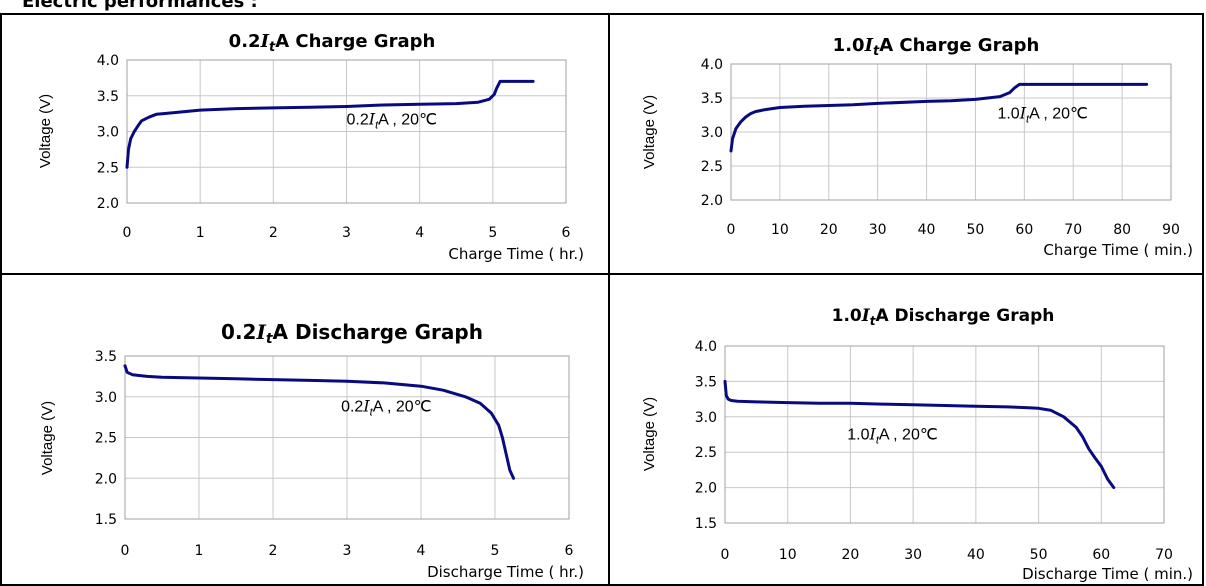  What do you see at coordinates (602, 274) in the screenshot?
I see `table-divider-horizontal` at bounding box center [602, 274].